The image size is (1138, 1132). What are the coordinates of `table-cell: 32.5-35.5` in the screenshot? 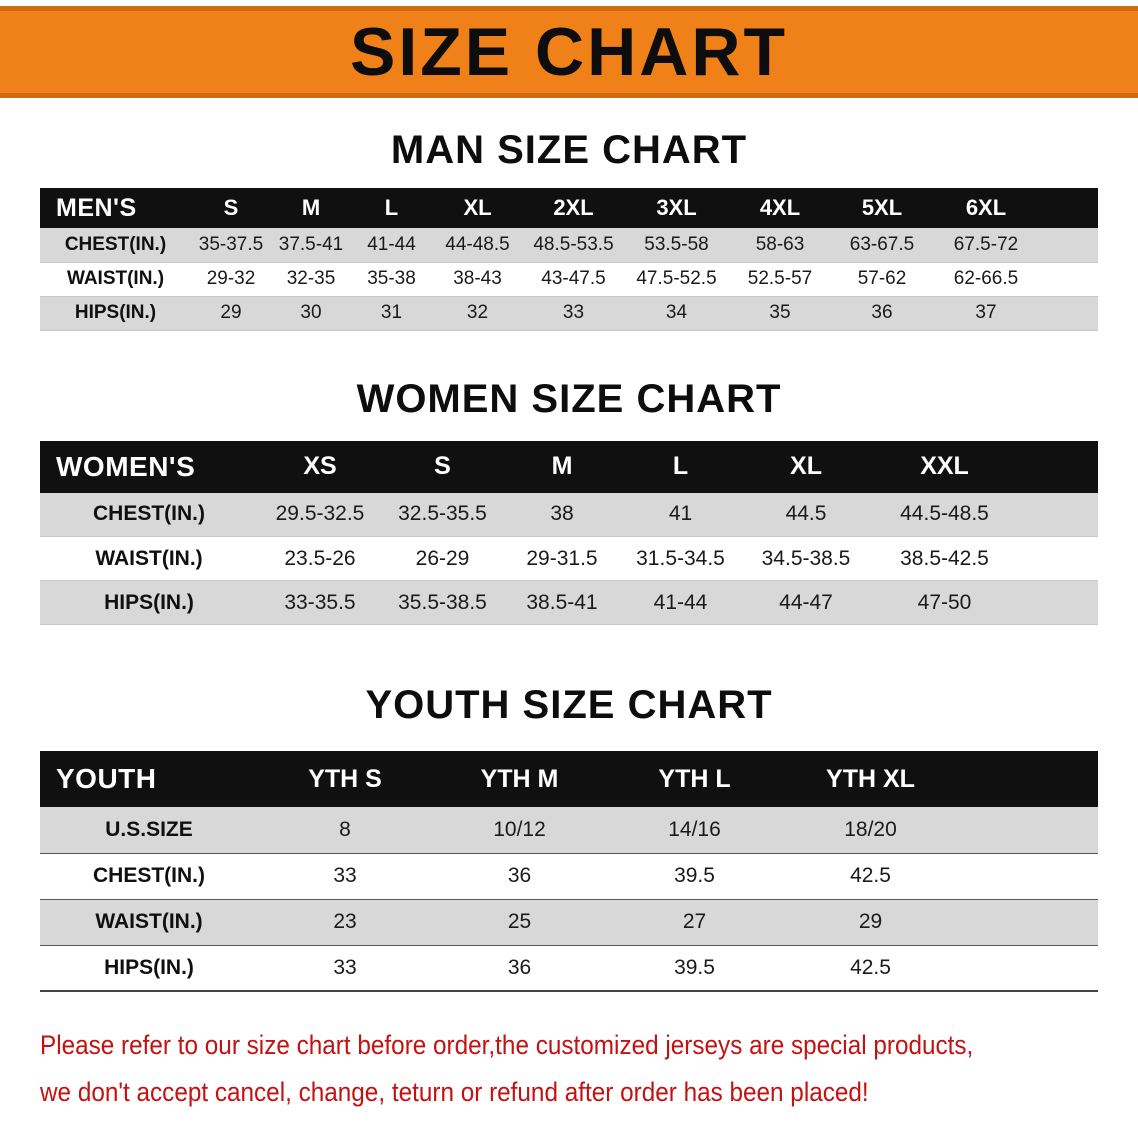 It's located at (442, 514).